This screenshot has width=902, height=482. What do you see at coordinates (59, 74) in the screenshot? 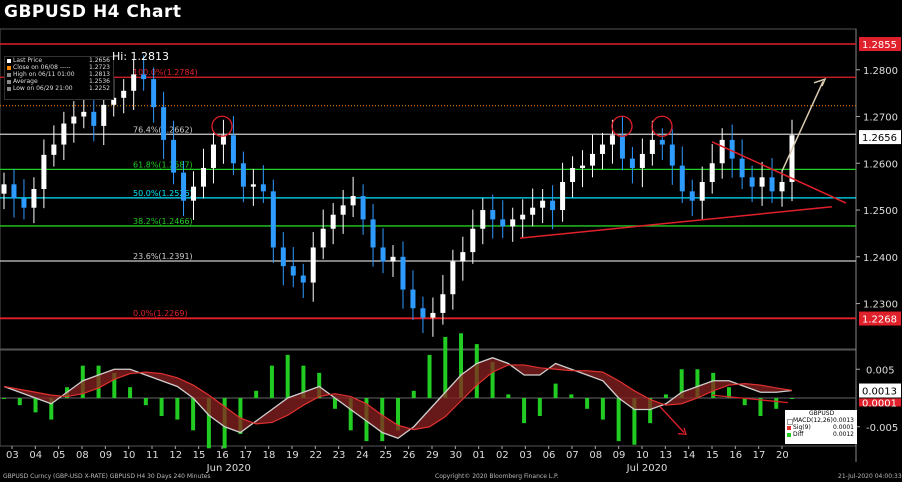
I see `legend-item-high: High on 06/11 01:00 1.2813` at bounding box center [59, 74].